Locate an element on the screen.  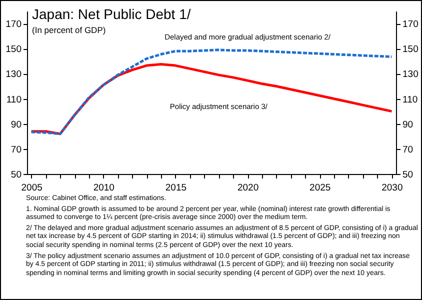
x-tick-label: 2005 is located at coordinates (31, 188).